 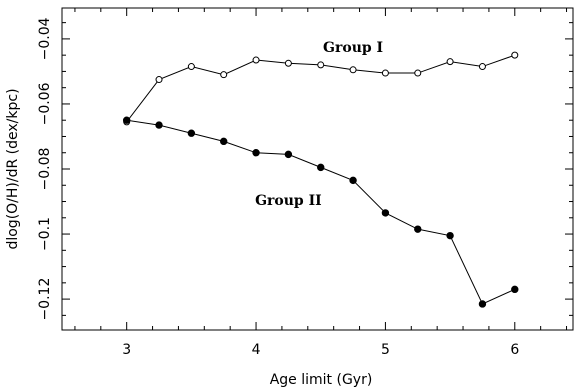 What do you see at coordinates (13, 168) in the screenshot?
I see `y-axis-label: dlog(O/H)/dR (dex/kpc)` at bounding box center [13, 168].